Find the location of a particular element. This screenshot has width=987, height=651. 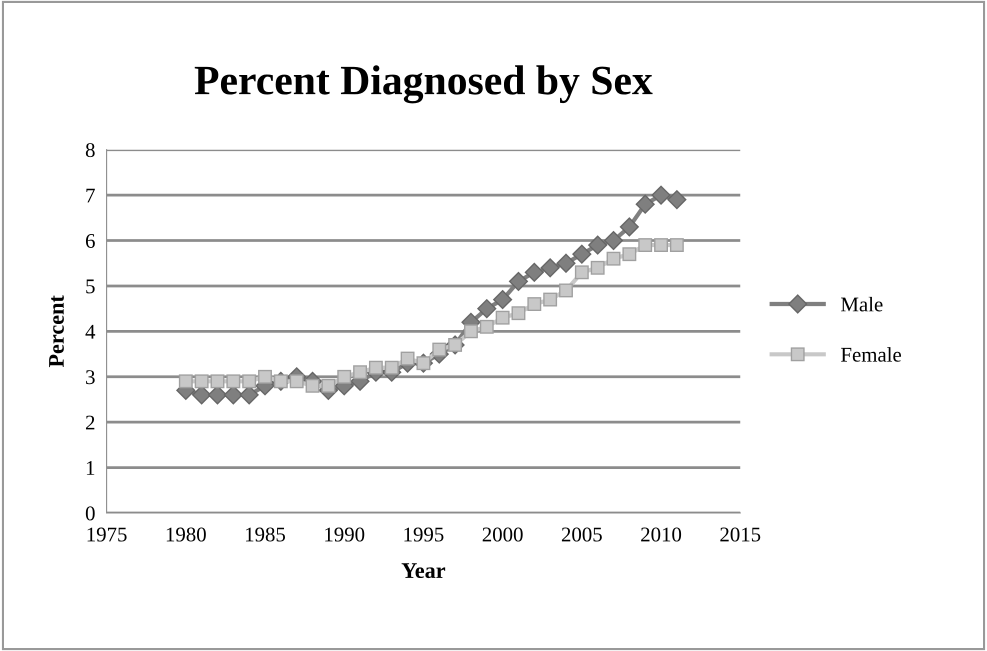

x-tick-label: 2015 is located at coordinates (740, 534).